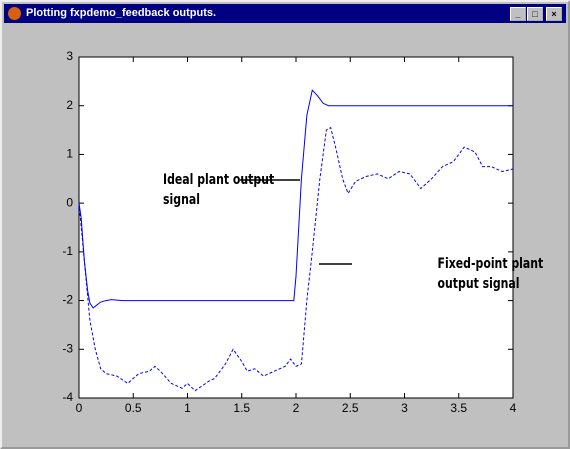 This screenshot has width=570, height=449. I want to click on x-tick-label: 1, so click(187, 408).